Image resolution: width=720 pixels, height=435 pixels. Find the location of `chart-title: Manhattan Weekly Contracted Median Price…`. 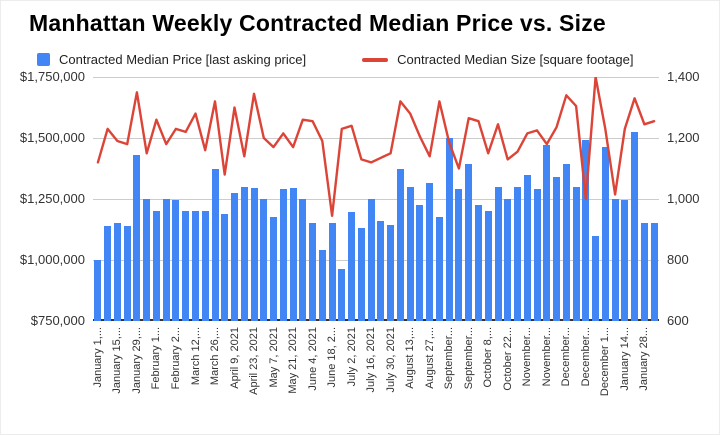

chart-title: Manhattan Weekly Contracted Median Price… is located at coordinates (317, 23).